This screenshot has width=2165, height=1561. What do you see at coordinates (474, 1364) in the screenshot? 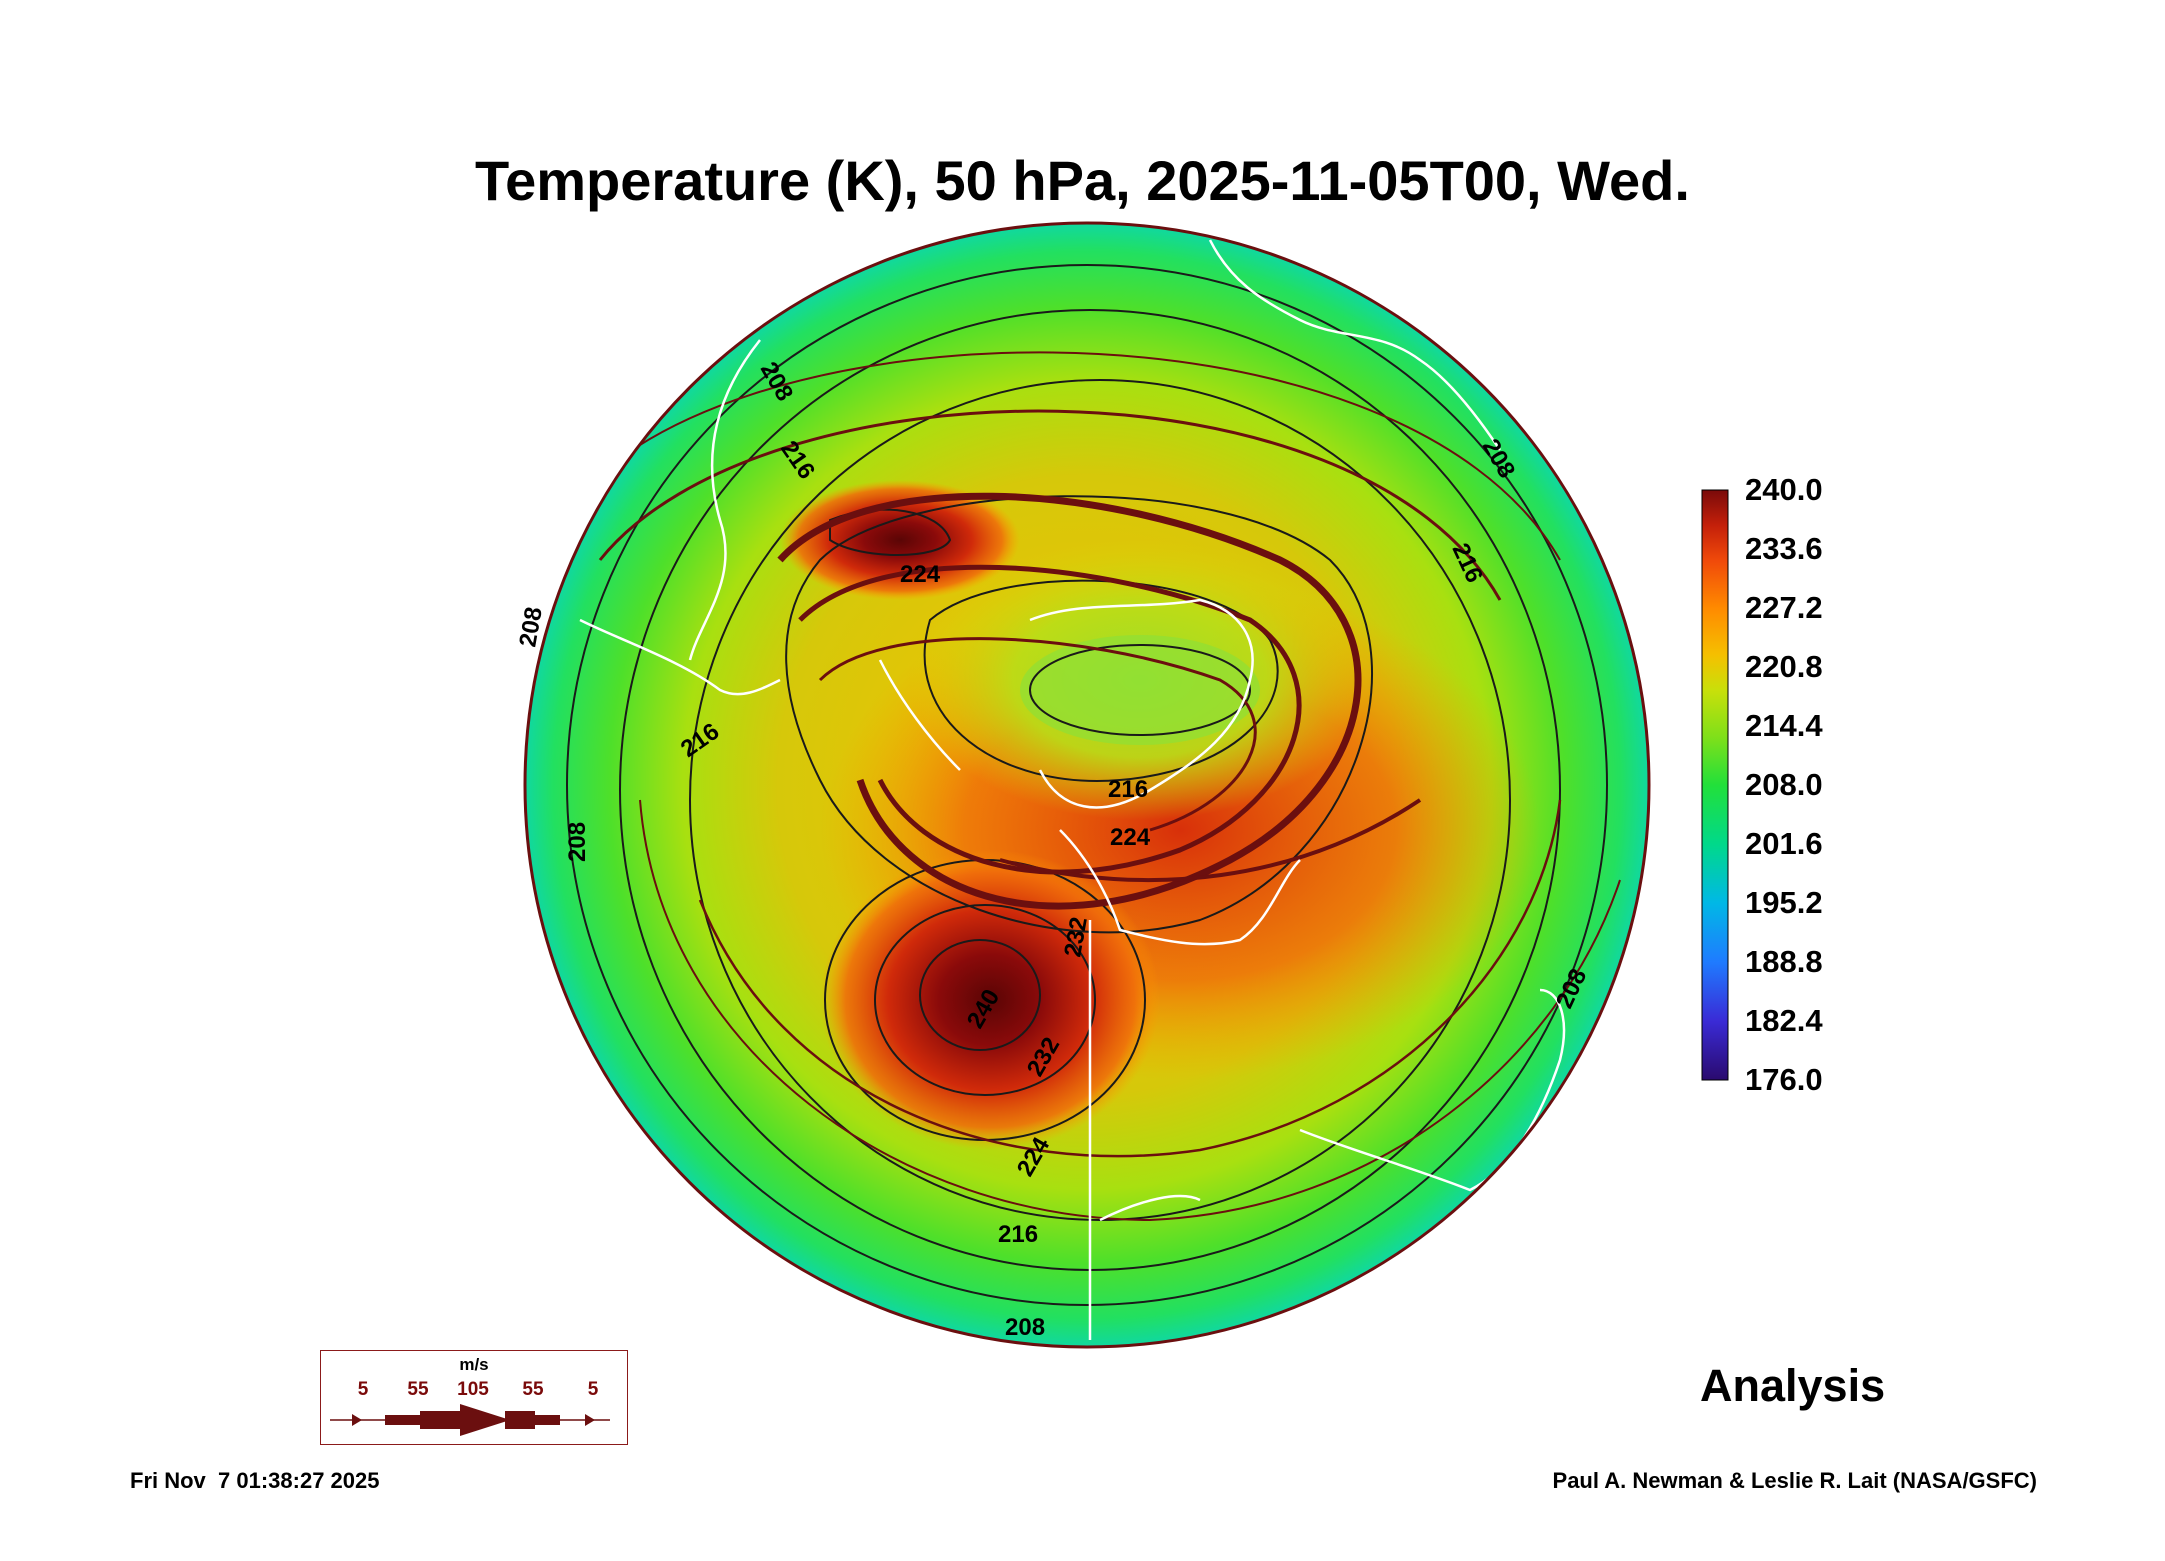
I see `legend-unit: m/s` at bounding box center [474, 1364].